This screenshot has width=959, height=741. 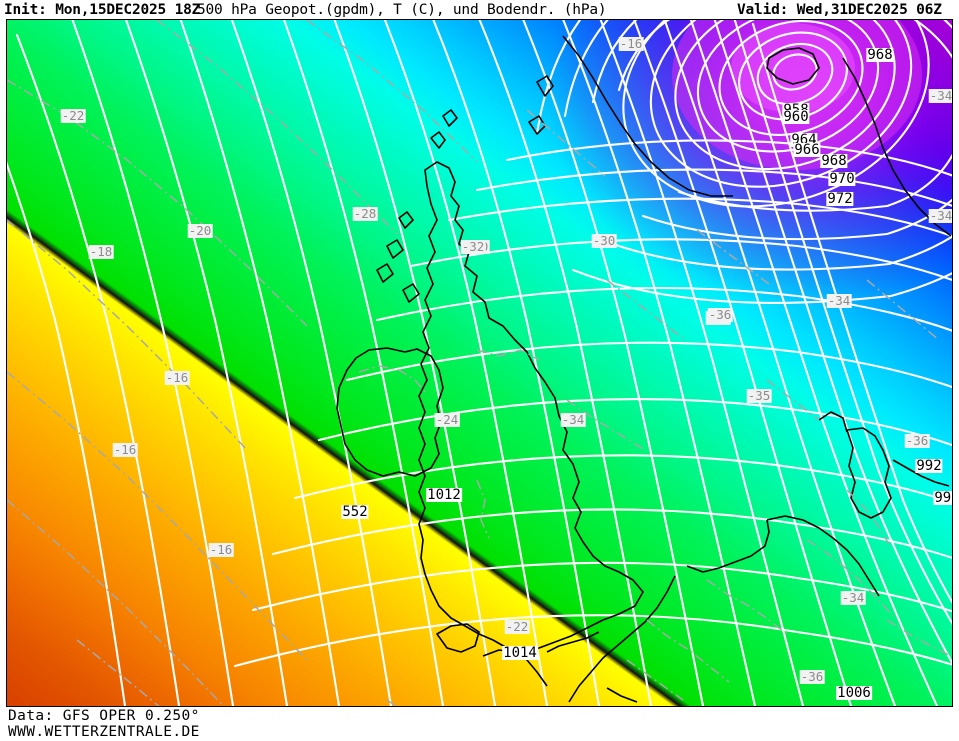 What do you see at coordinates (854, 693) in the screenshot?
I see `pressure-contour-label: 1006` at bounding box center [854, 693].